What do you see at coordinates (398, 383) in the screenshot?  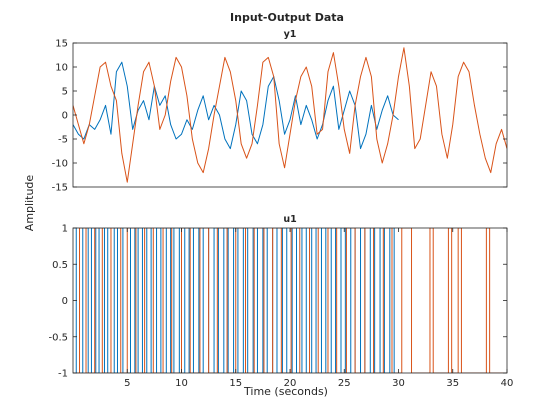 I see `x-tick-label: 30` at bounding box center [398, 383].